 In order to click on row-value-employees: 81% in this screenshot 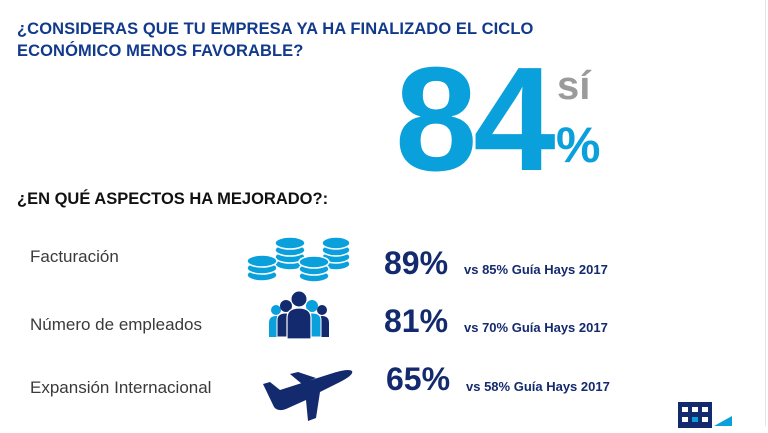, I will do `click(416, 321)`.